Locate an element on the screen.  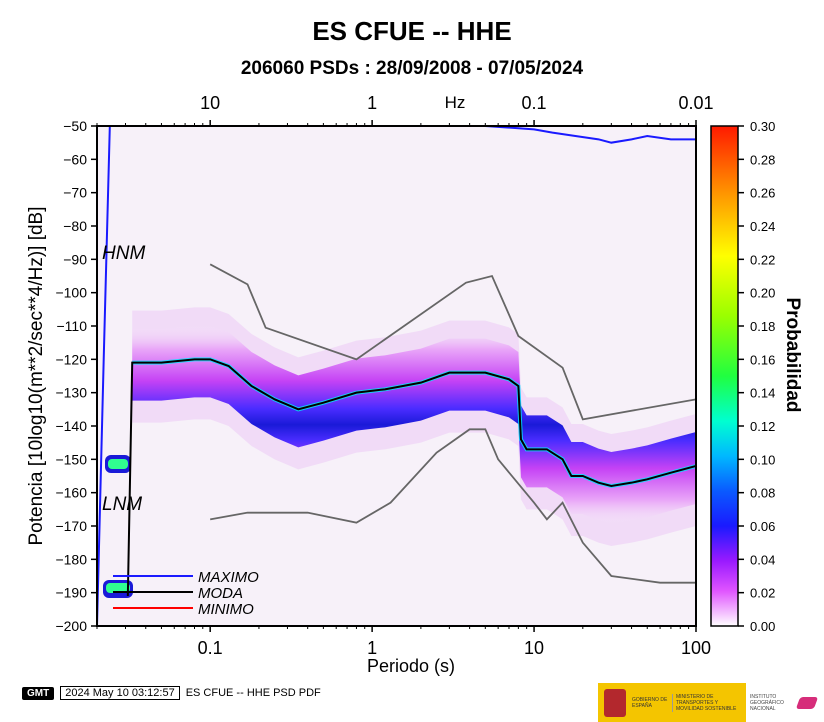
y-tick-label: −190 is located at coordinates (71, 593).